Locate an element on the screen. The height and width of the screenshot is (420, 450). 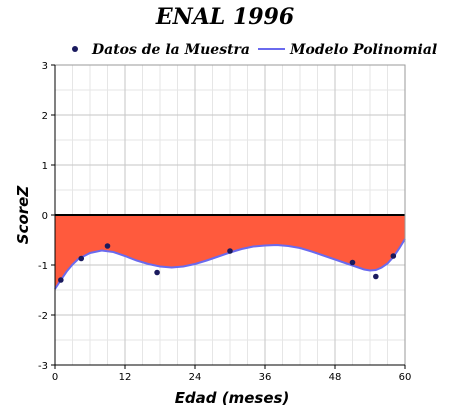
legend-marker-scatter is located at coordinates (75, 49).